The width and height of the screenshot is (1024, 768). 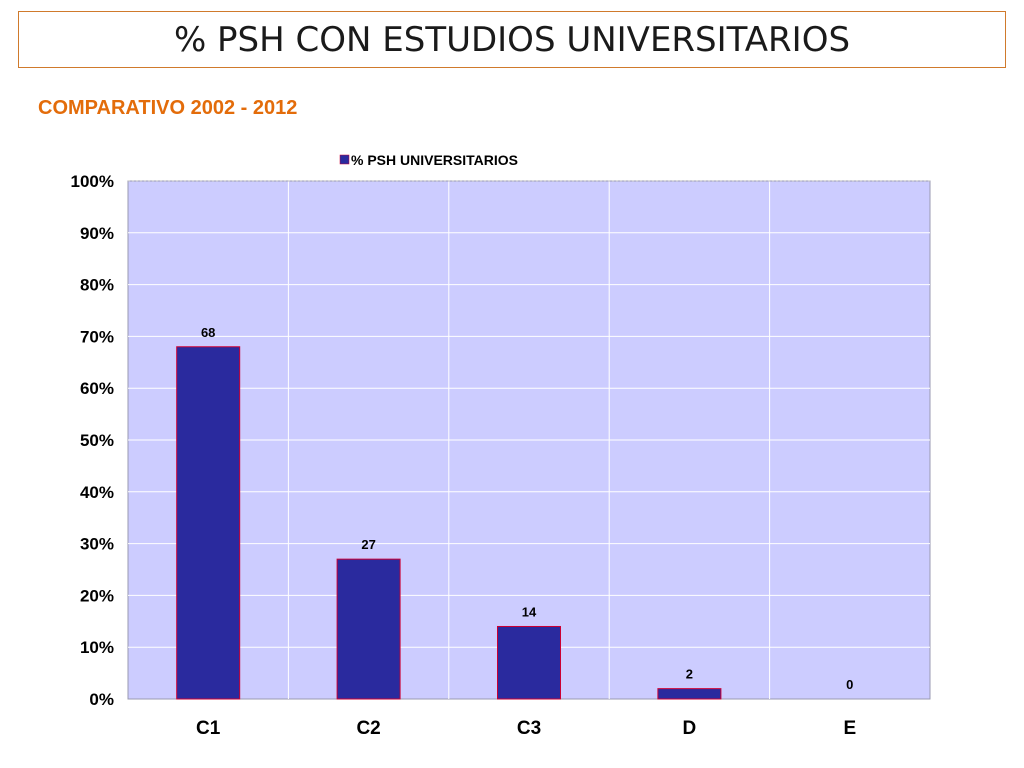 What do you see at coordinates (97, 440) in the screenshot?
I see `y-tick-label: 50%` at bounding box center [97, 440].